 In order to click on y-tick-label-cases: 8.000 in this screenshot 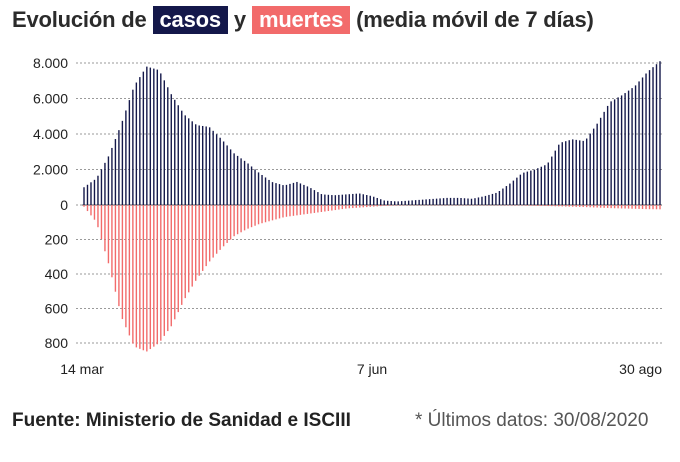, I will do `click(50, 63)`.